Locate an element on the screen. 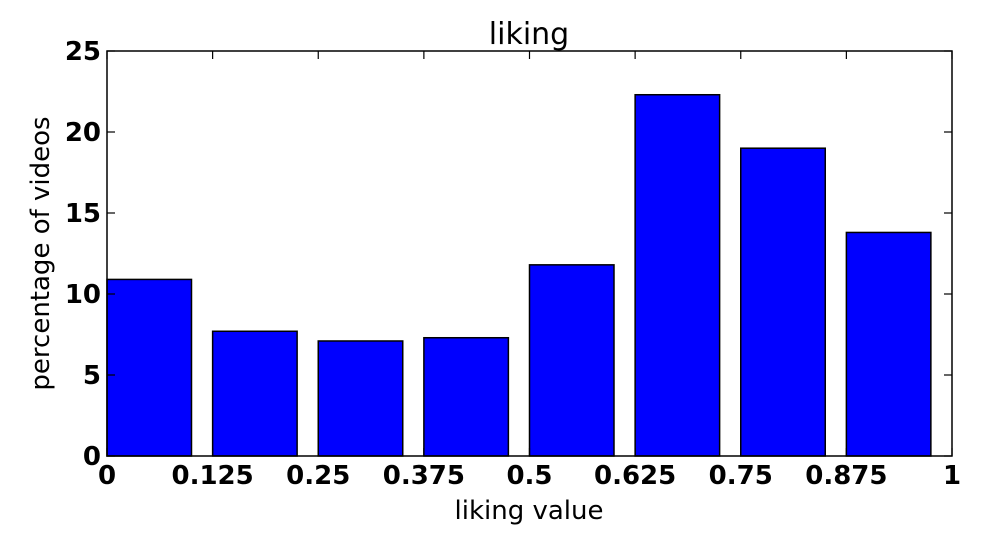 This screenshot has height=546, width=984. x-tick-label: 0.5 is located at coordinates (529, 476).